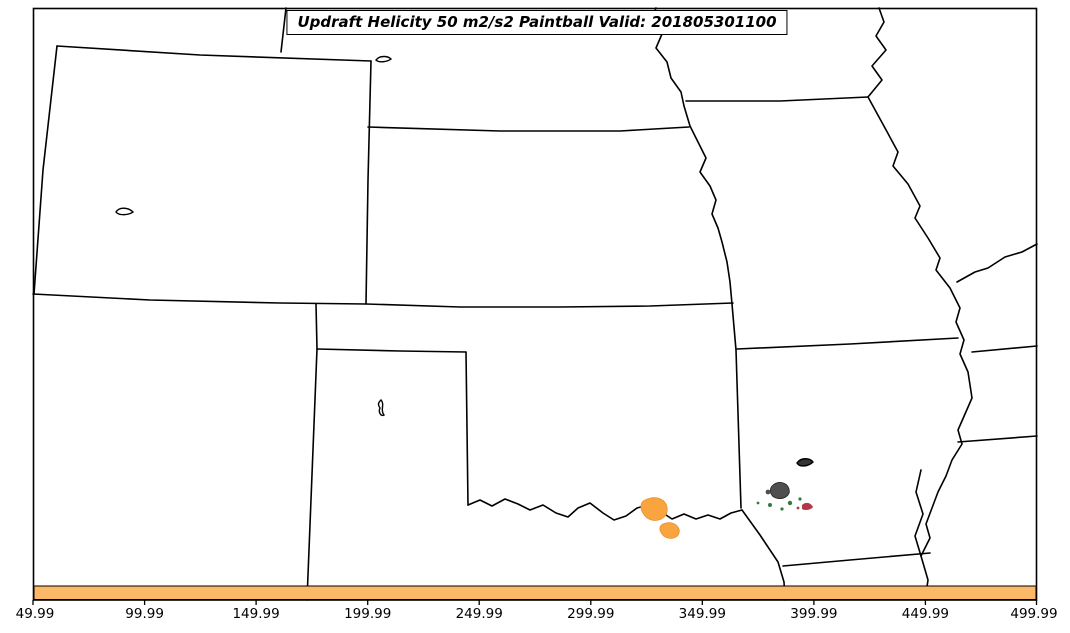  I want to click on paintballs, so click(726, 510).